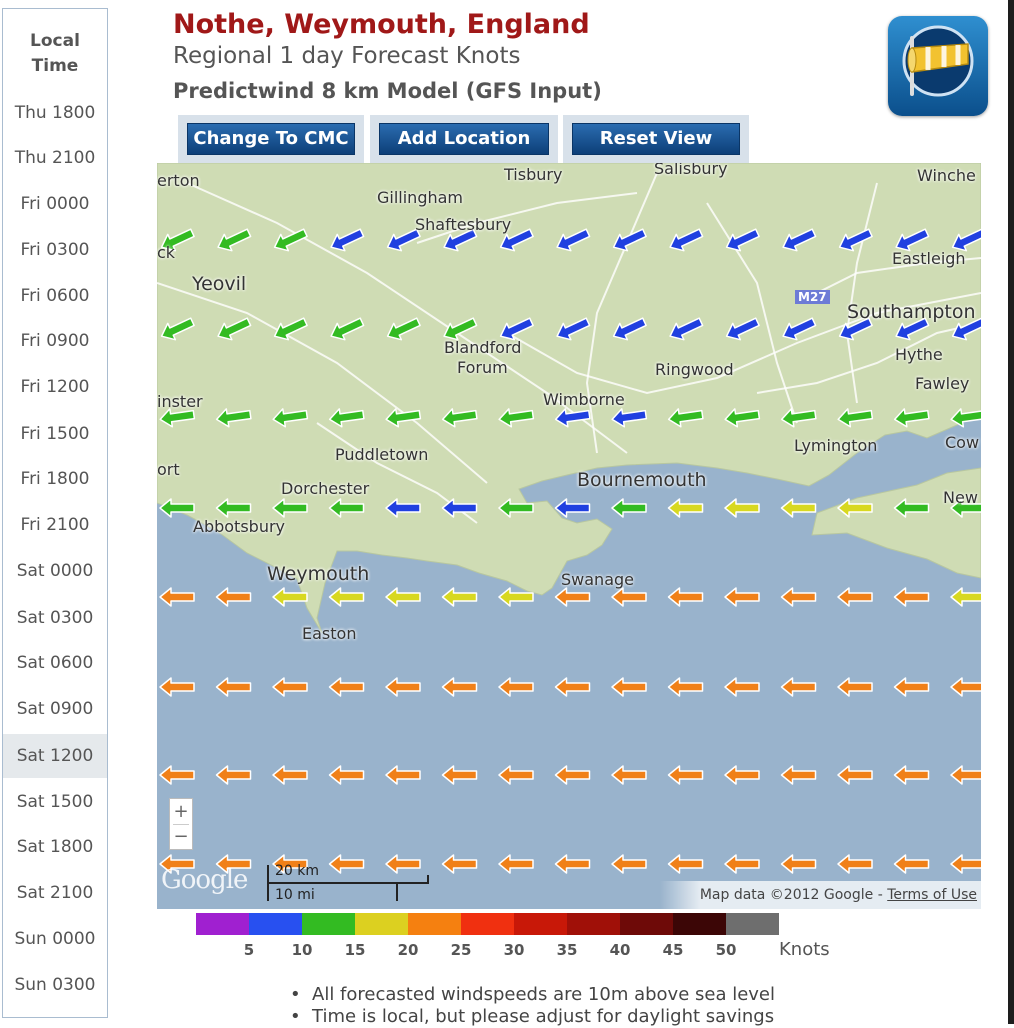 The image size is (1014, 1028). Describe the element at coordinates (297, 871) in the screenshot. I see `scale-km-label: 20 km` at that location.